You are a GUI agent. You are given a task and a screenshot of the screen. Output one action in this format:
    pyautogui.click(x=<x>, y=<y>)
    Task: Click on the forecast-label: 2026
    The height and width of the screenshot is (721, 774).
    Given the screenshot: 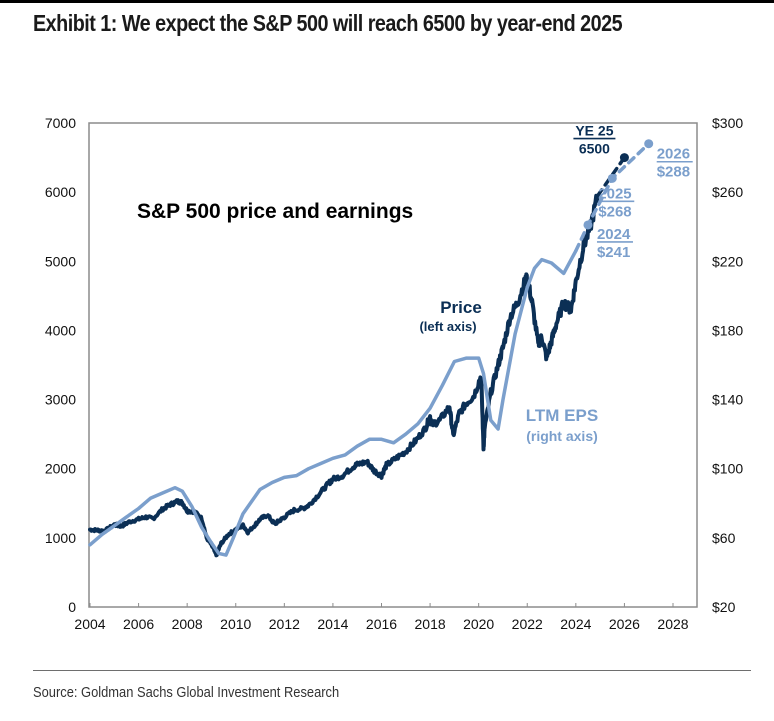 What is the action you would take?
    pyautogui.click(x=673, y=154)
    